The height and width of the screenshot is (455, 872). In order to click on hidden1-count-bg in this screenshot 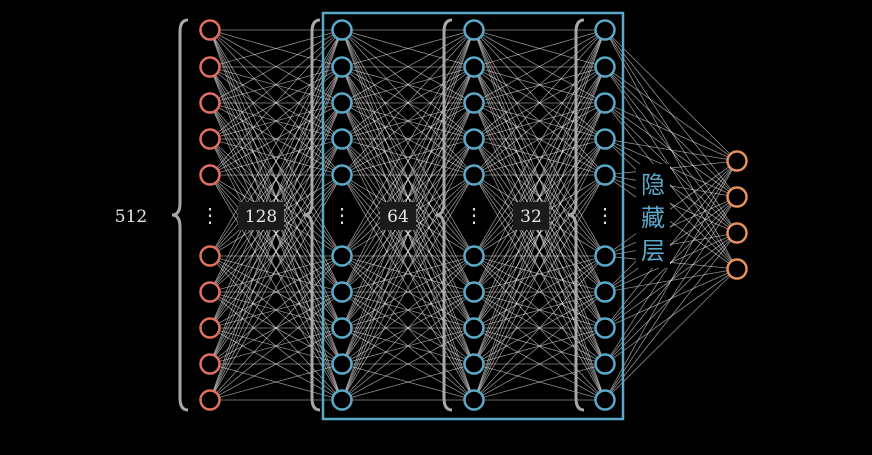, I will do `click(261, 216)`.